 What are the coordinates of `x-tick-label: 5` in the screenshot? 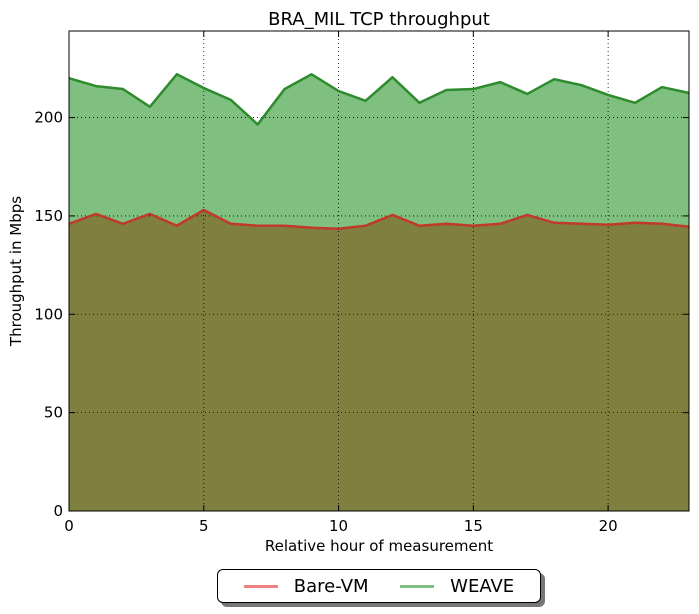 It's located at (204, 526).